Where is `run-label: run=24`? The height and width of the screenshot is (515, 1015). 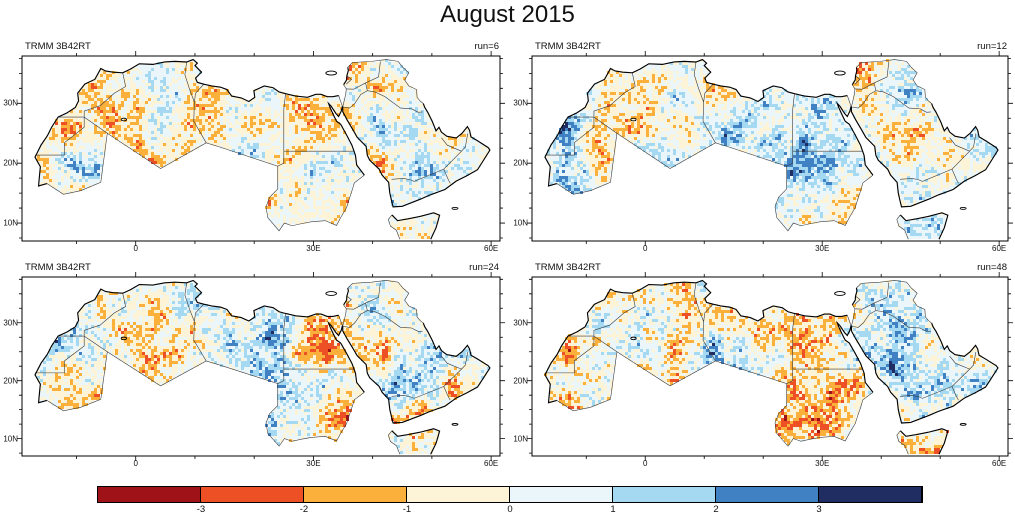 run-label: run=24 is located at coordinates (484, 267).